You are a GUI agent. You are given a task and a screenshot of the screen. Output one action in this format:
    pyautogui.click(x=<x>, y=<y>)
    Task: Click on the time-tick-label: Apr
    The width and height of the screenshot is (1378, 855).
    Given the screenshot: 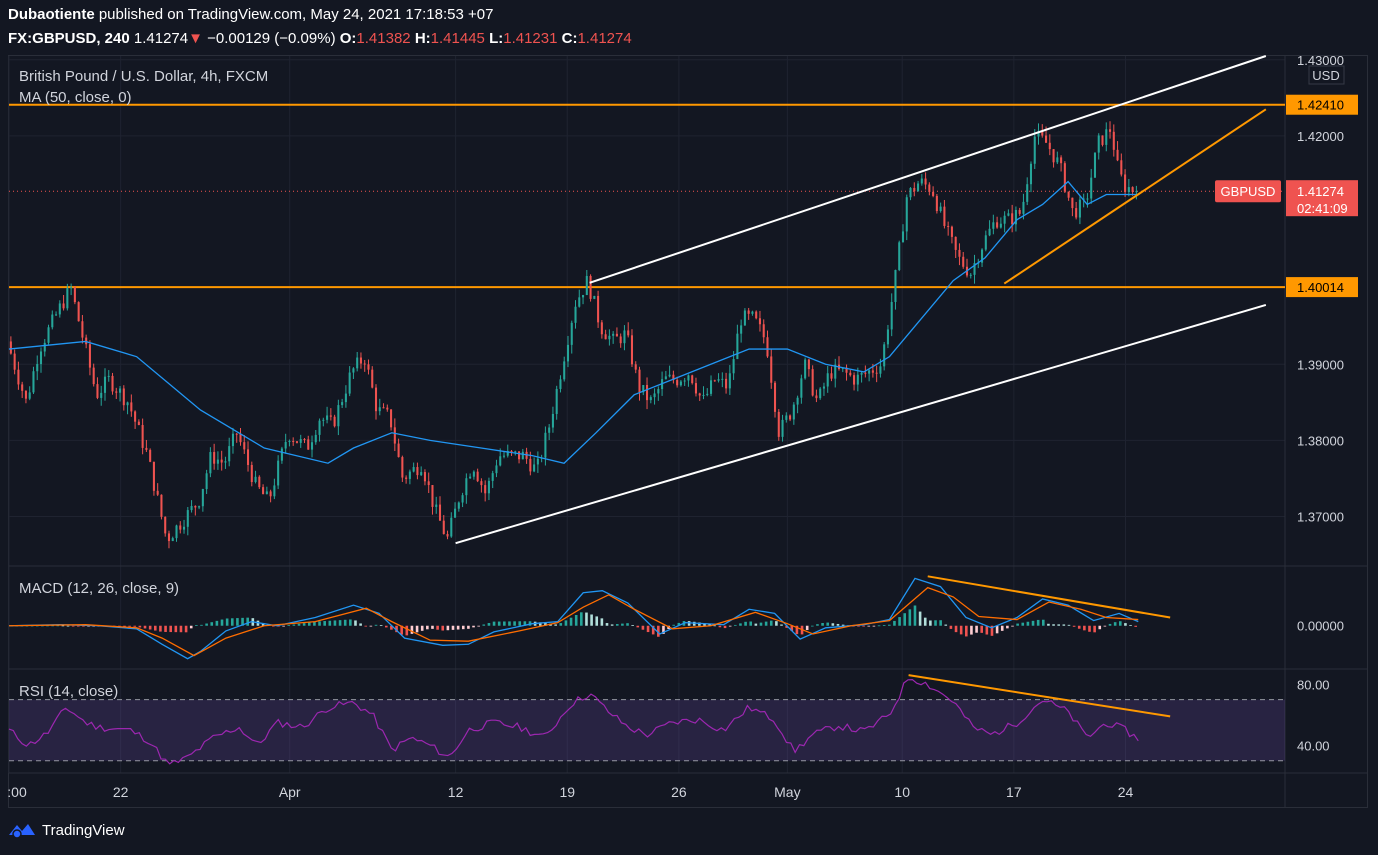 What is the action you would take?
    pyautogui.click(x=290, y=792)
    